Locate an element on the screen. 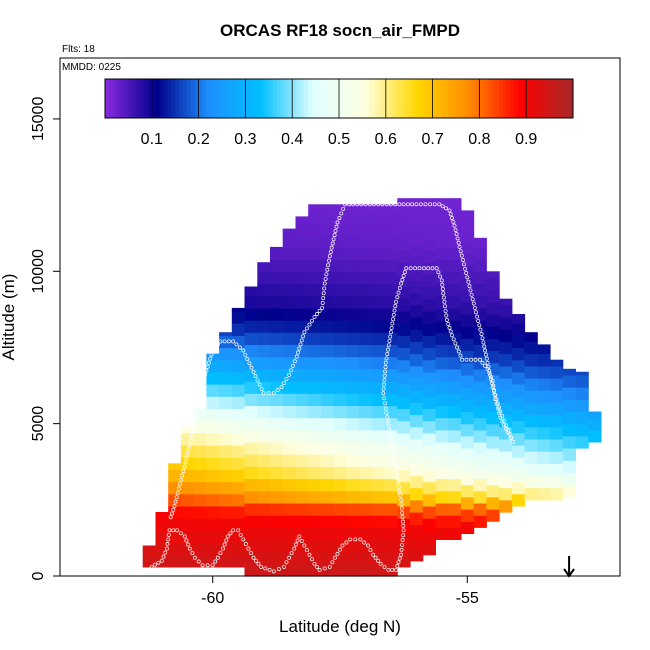  x-axis: -60 -55 is located at coordinates (340, 591).